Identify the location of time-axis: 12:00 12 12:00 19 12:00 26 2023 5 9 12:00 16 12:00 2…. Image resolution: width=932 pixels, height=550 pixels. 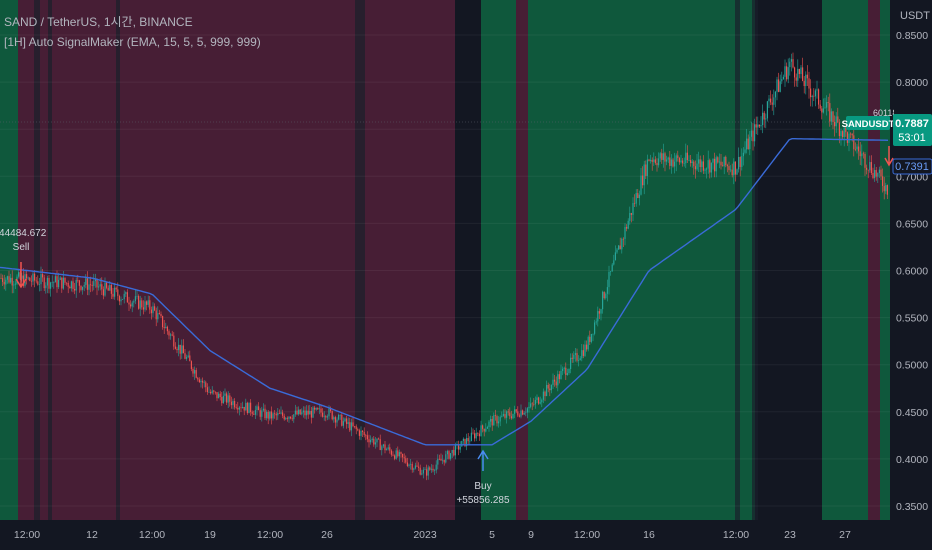
(466, 535).